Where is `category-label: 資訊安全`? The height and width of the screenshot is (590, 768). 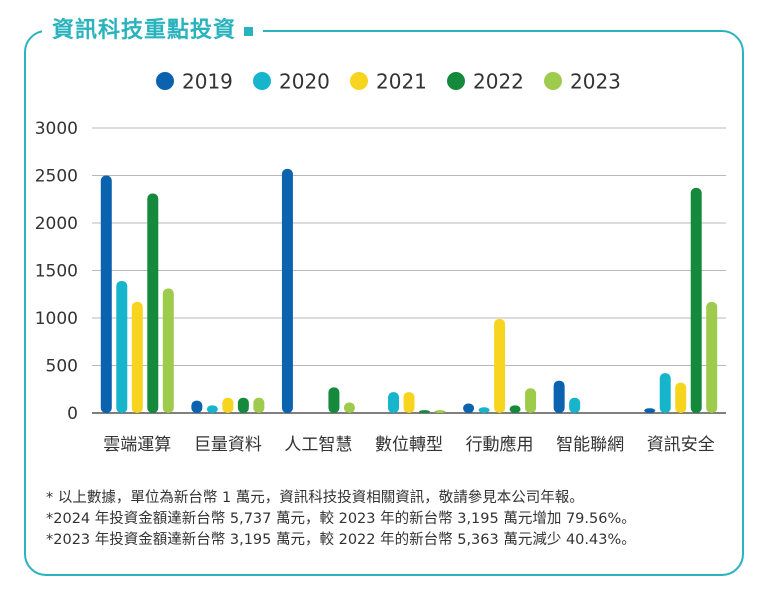
category-label: 資訊安全 is located at coordinates (681, 445).